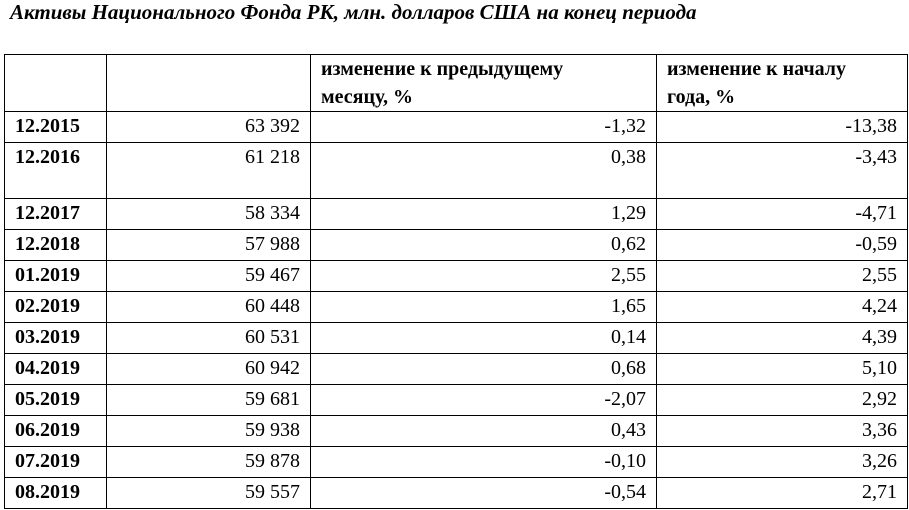 The height and width of the screenshot is (510, 909). I want to click on period-cell: 01.2019, so click(55, 276).